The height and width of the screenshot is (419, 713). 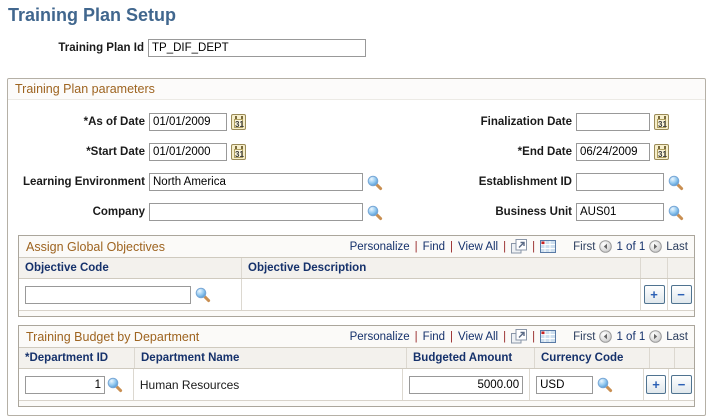 What do you see at coordinates (267, 384) in the screenshot?
I see `department-name-cell: Human Resources` at bounding box center [267, 384].